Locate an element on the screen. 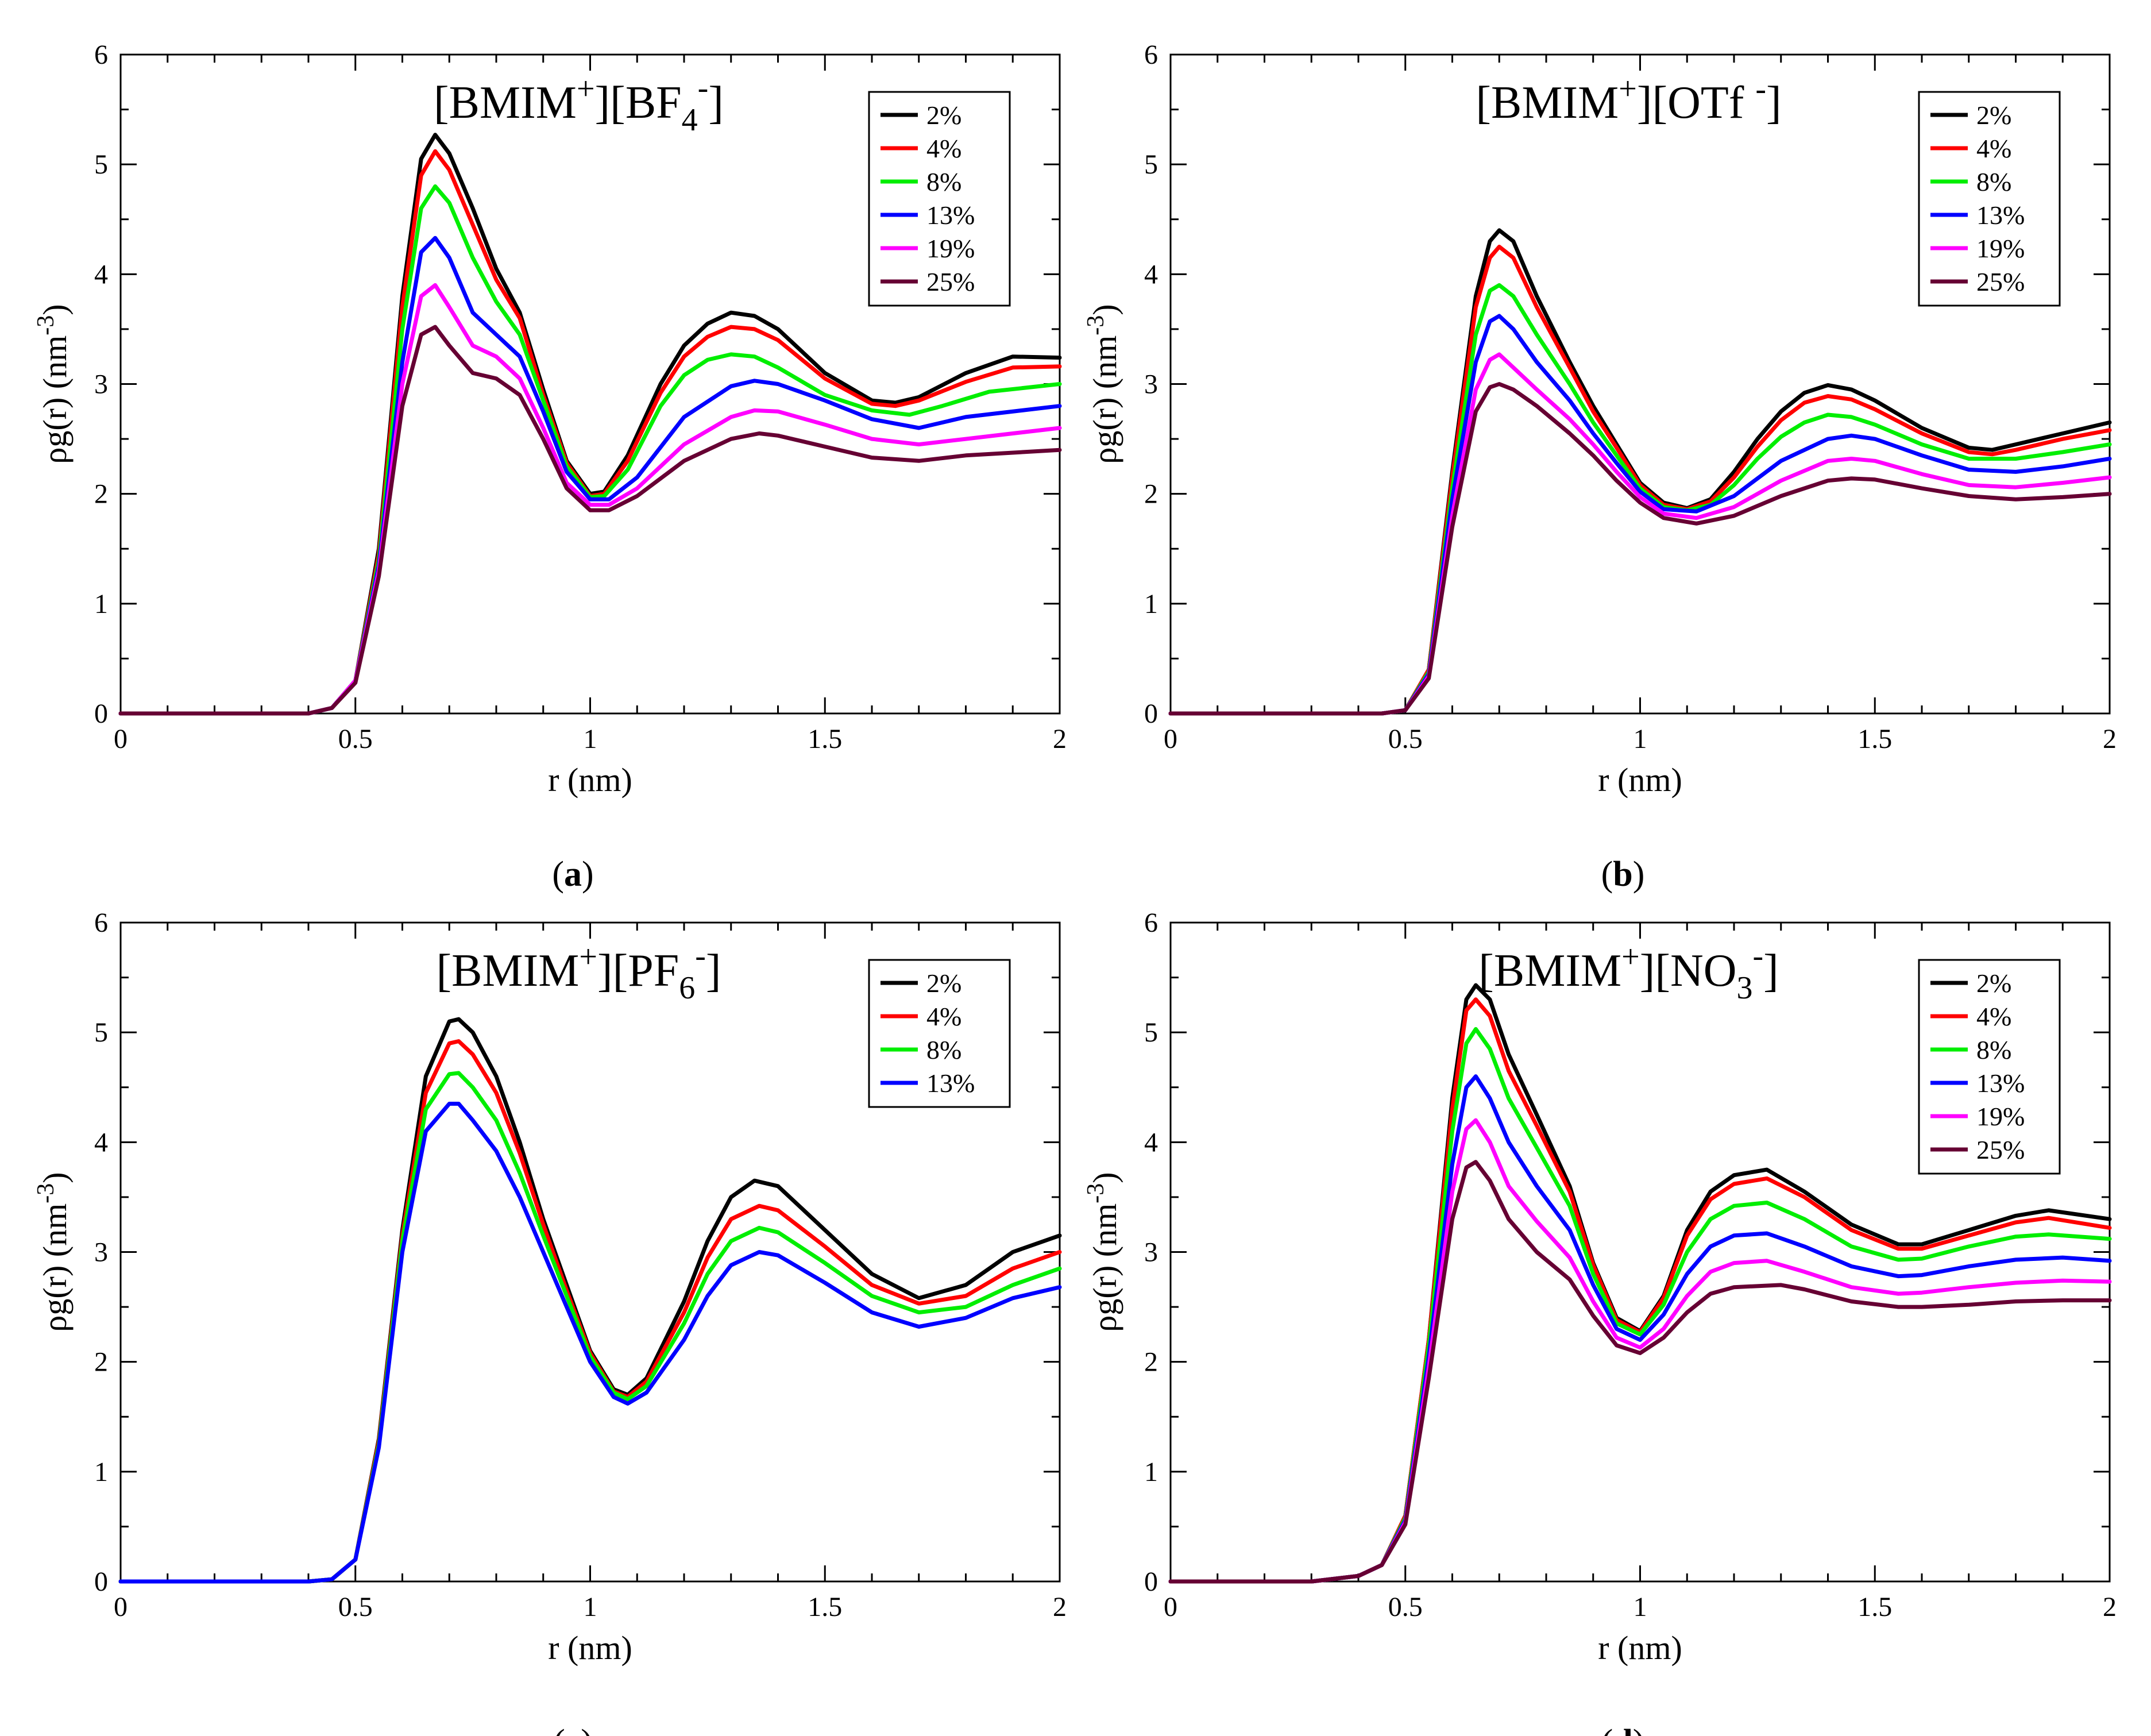  y-tick-label: 3 is located at coordinates (1151, 384).